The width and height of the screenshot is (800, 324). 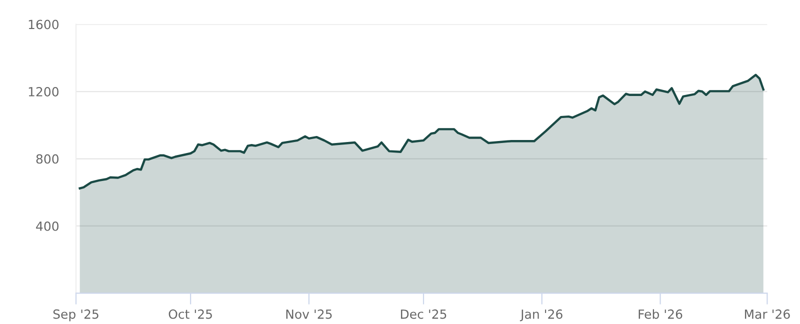 What do you see at coordinates (190, 314) in the screenshot?
I see `x-tick-label: Oct '25` at bounding box center [190, 314].